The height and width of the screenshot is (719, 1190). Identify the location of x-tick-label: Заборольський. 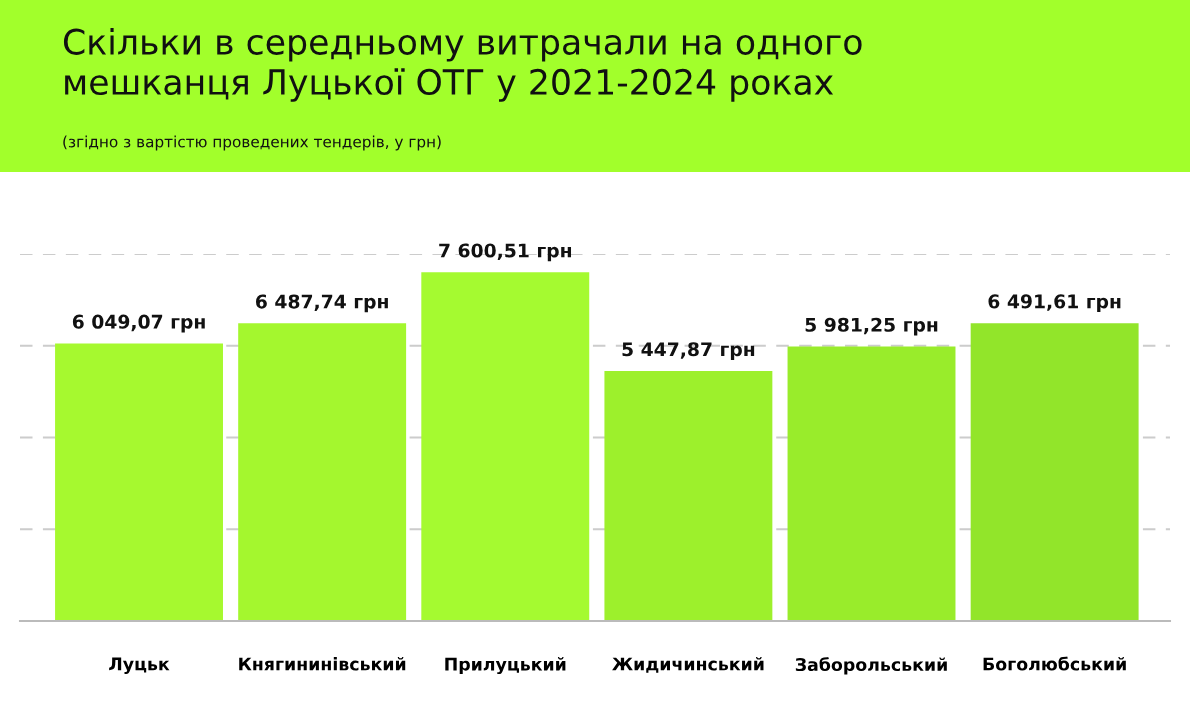
(871, 666).